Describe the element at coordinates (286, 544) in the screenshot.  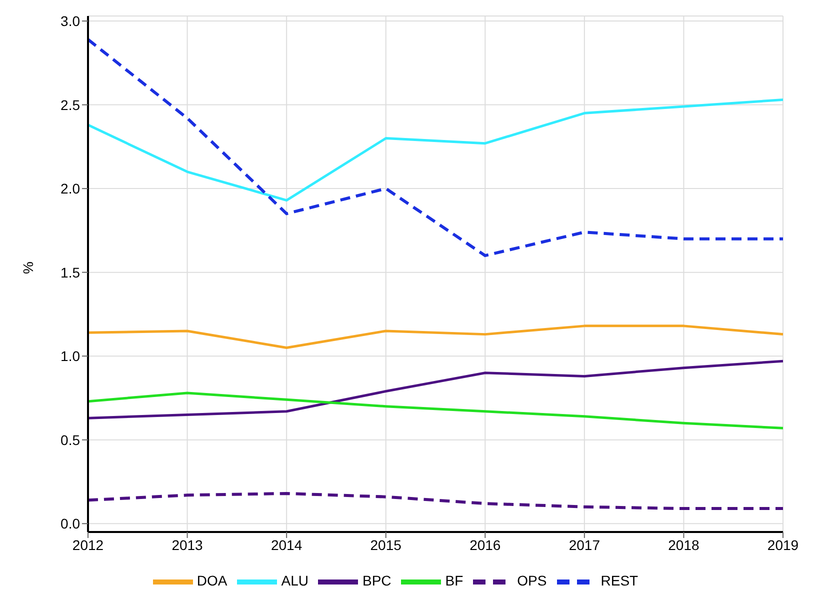
I see `x-tick-label: 2014` at that location.